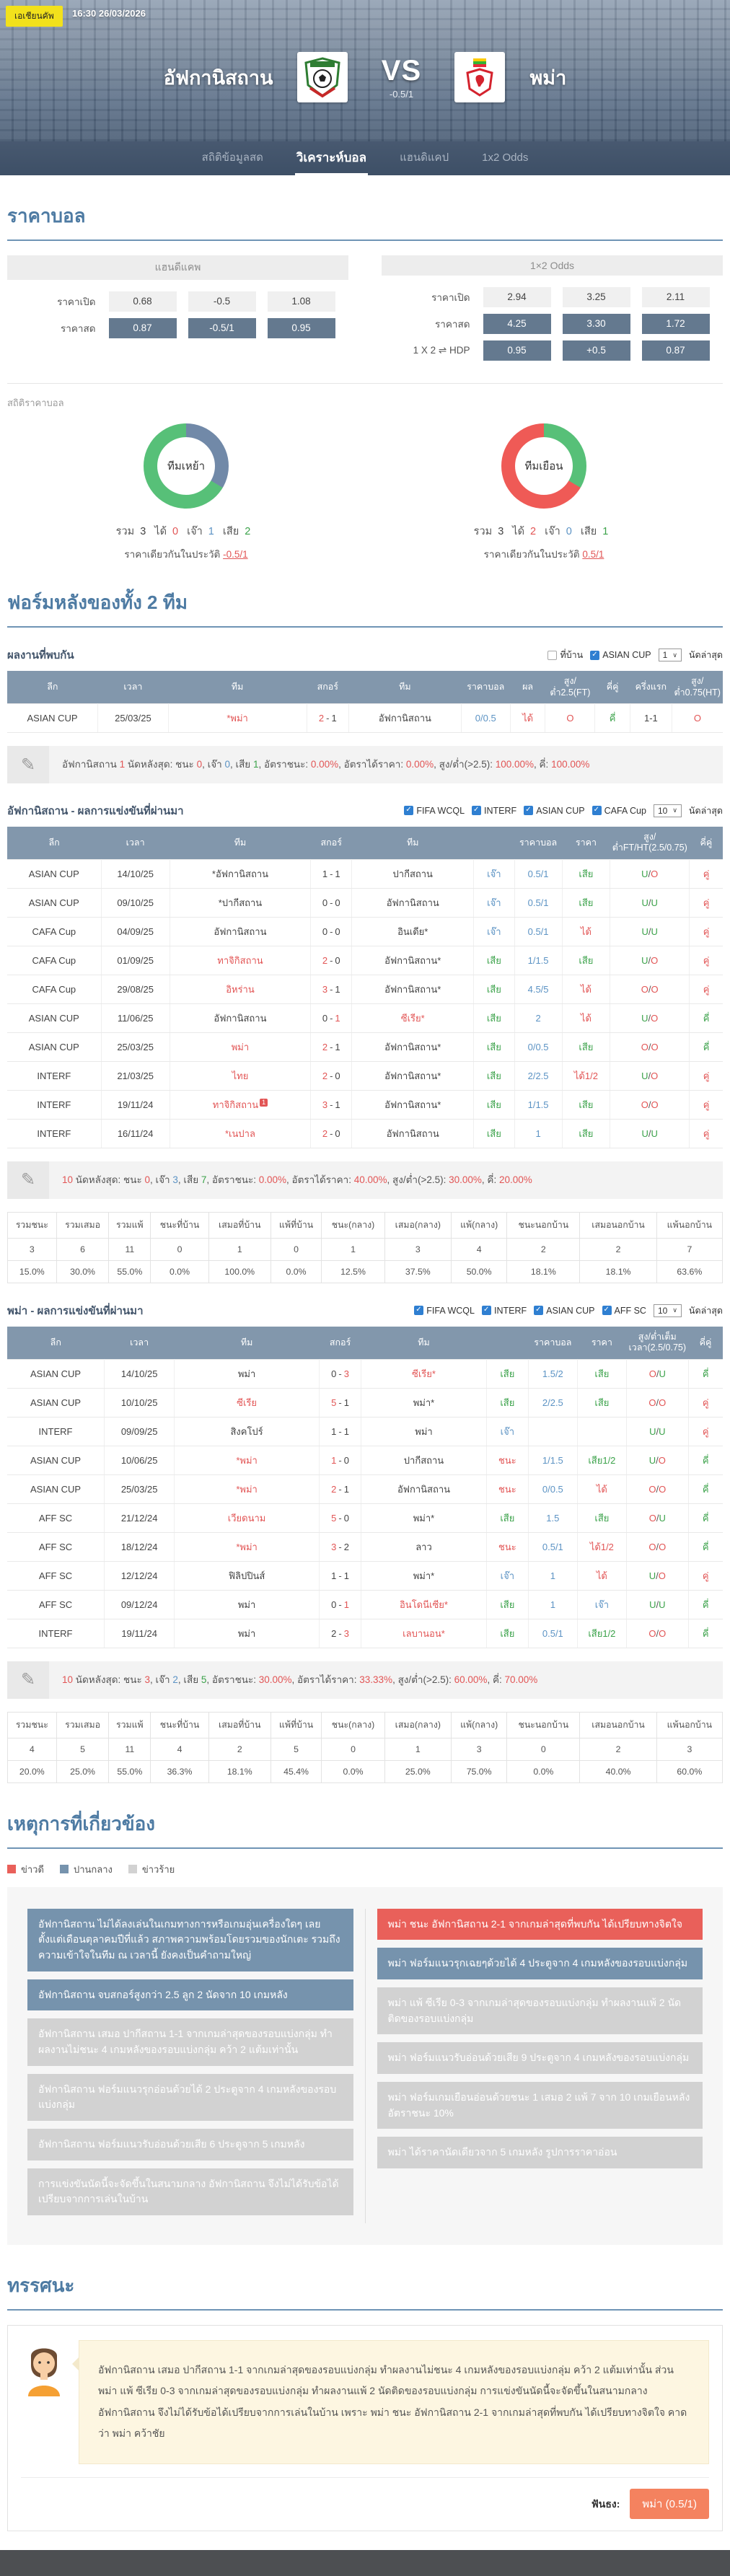  What do you see at coordinates (471, 1679) in the screenshot?
I see `note-segment: 60.00%` at bounding box center [471, 1679].